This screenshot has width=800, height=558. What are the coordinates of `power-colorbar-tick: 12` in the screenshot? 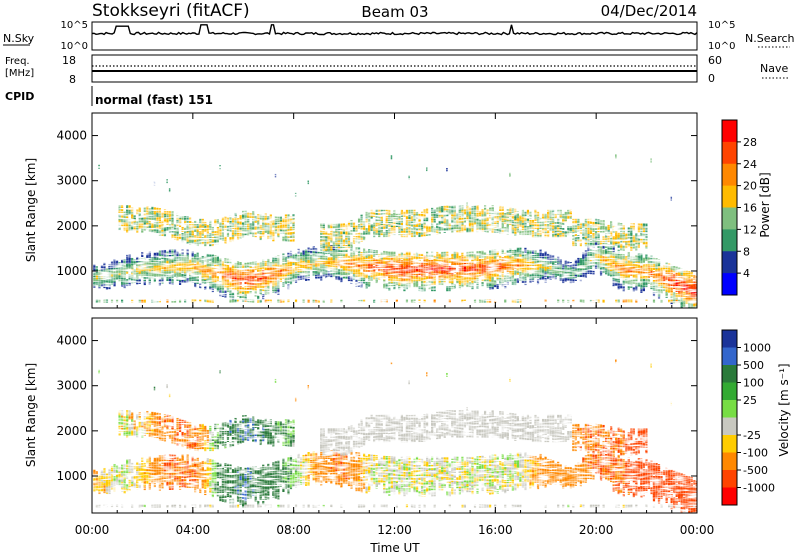 It's located at (750, 229).